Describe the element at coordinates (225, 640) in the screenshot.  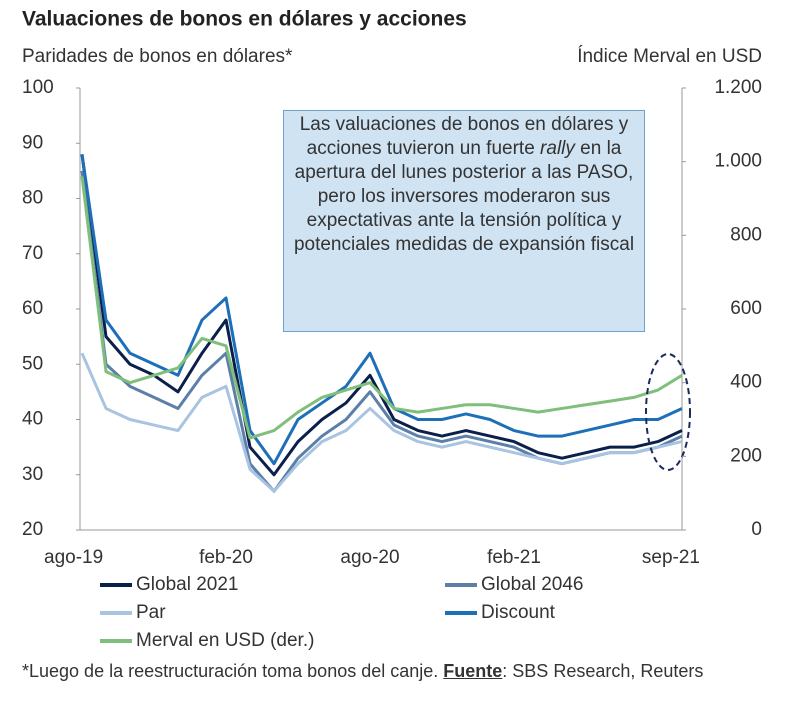
I see `legend-label: Merval en USD (der.)` at that location.